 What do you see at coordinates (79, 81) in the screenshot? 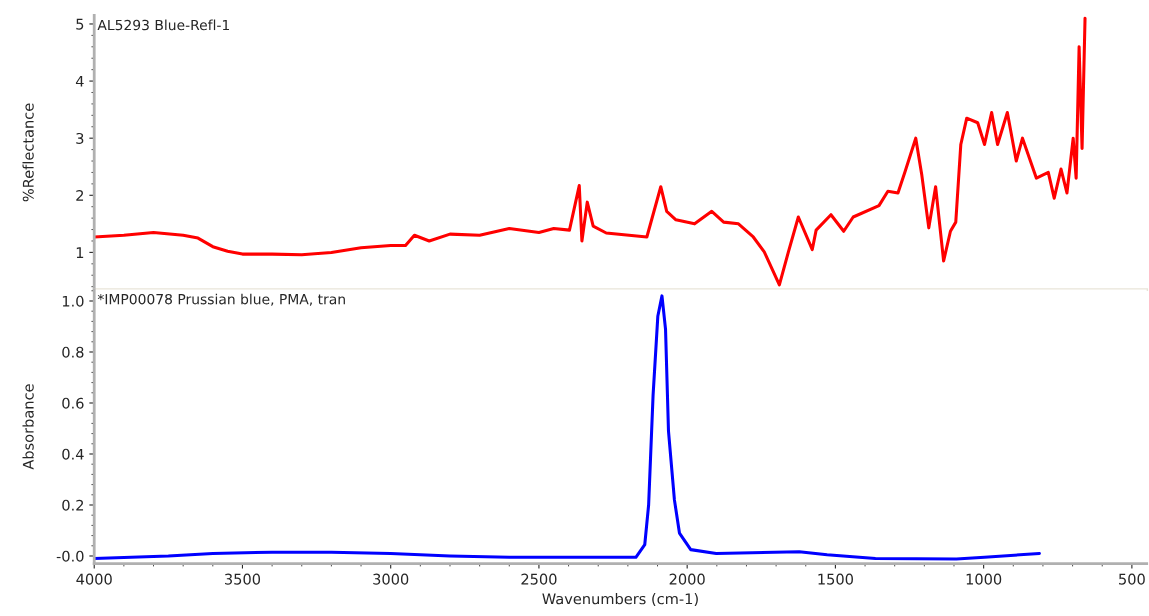
I see `y-tick-label: 4` at bounding box center [79, 81].